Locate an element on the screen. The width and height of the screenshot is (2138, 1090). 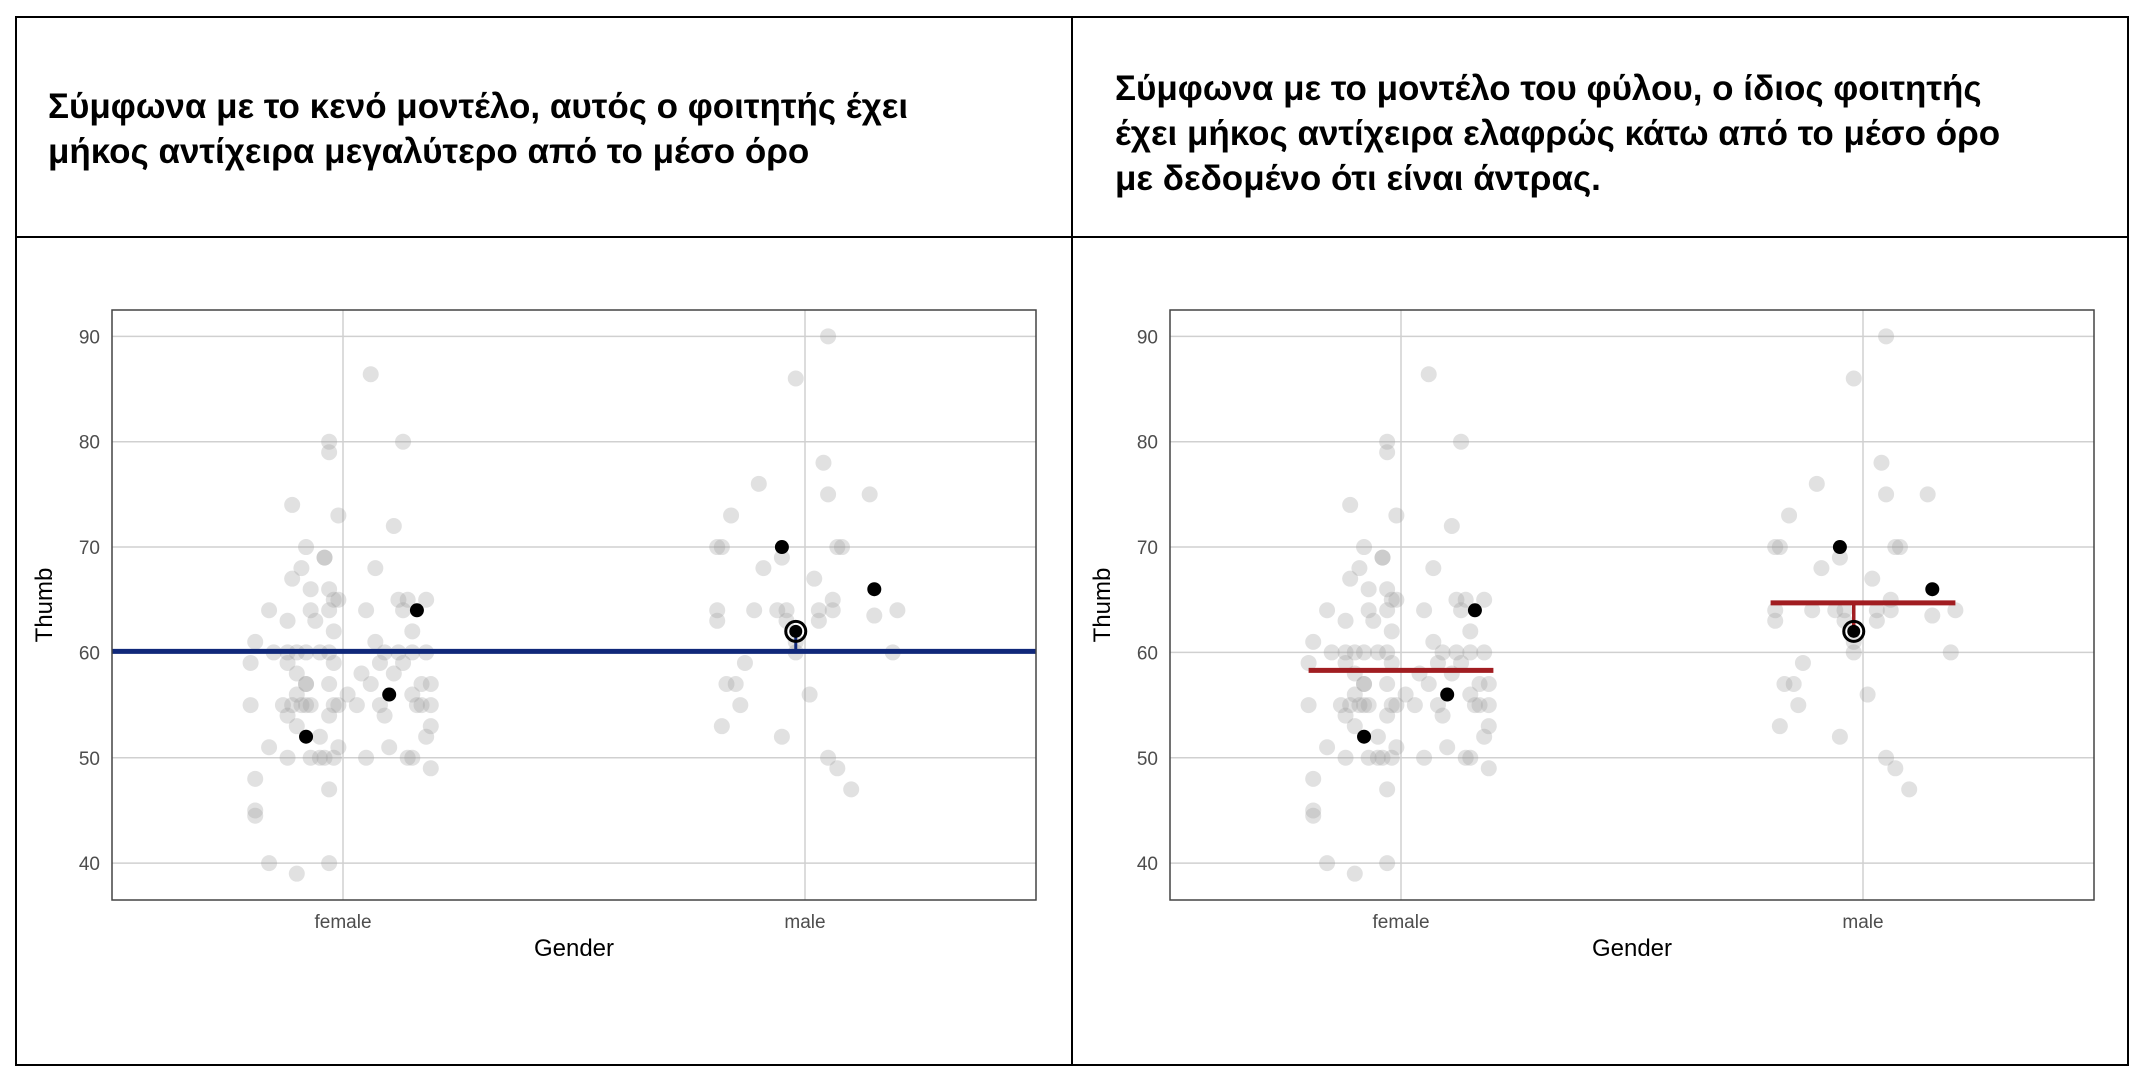
y-tick-label: 40 is located at coordinates (89, 864).